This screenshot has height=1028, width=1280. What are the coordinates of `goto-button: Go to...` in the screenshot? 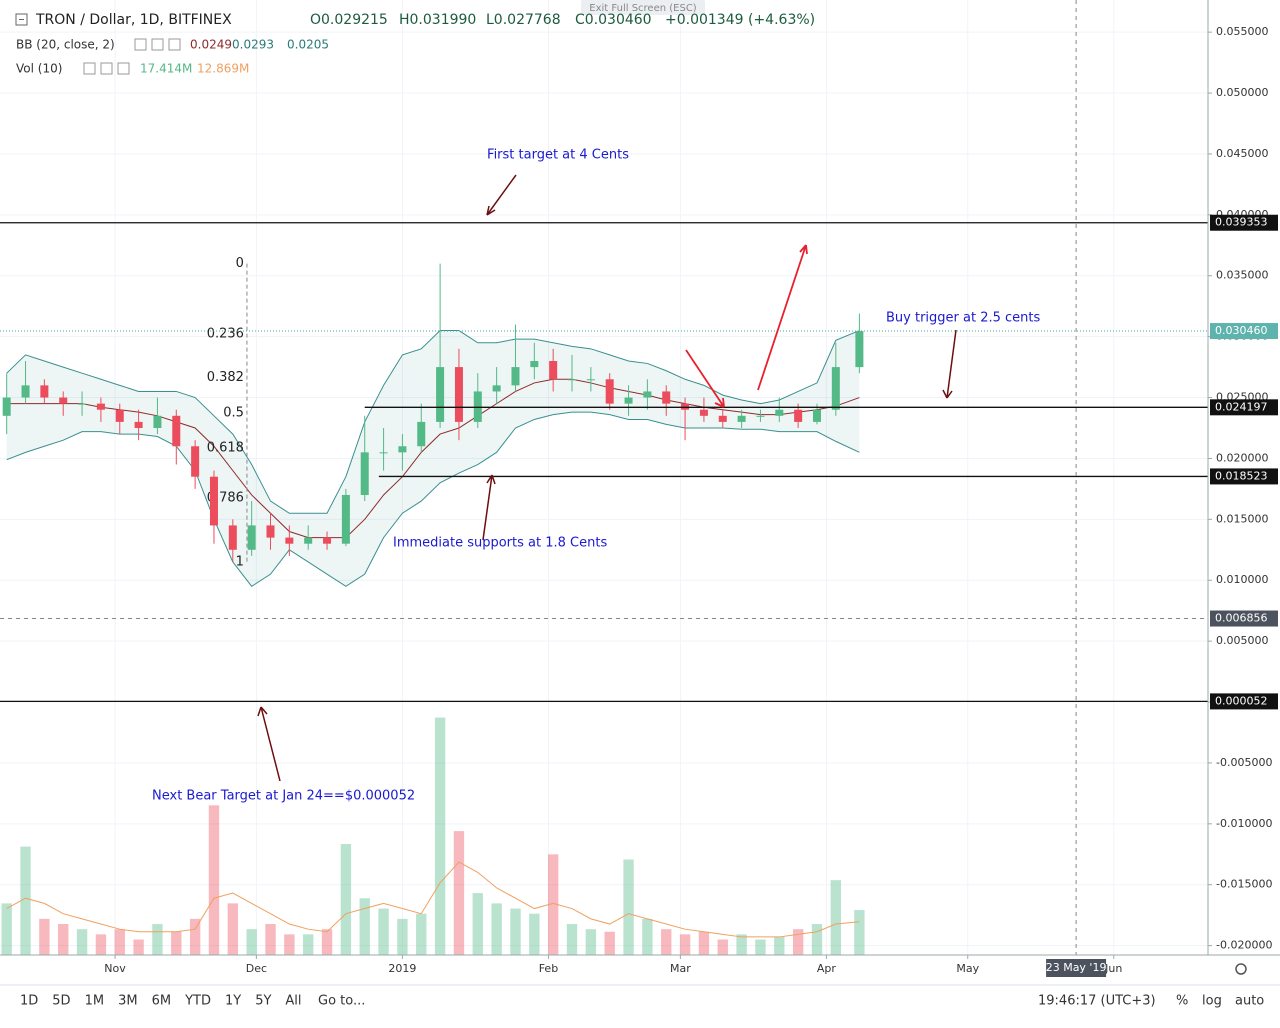 It's located at (341, 1001).